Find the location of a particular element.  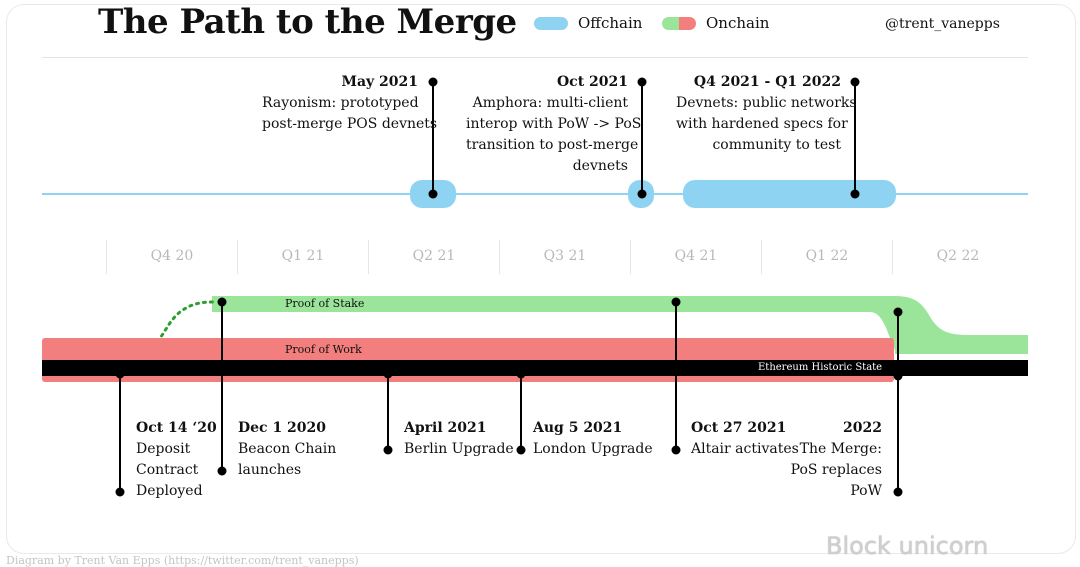

onchain-event-deposit: Oct 14 ‘20 Deposit Contract Deployed is located at coordinates (176, 460).